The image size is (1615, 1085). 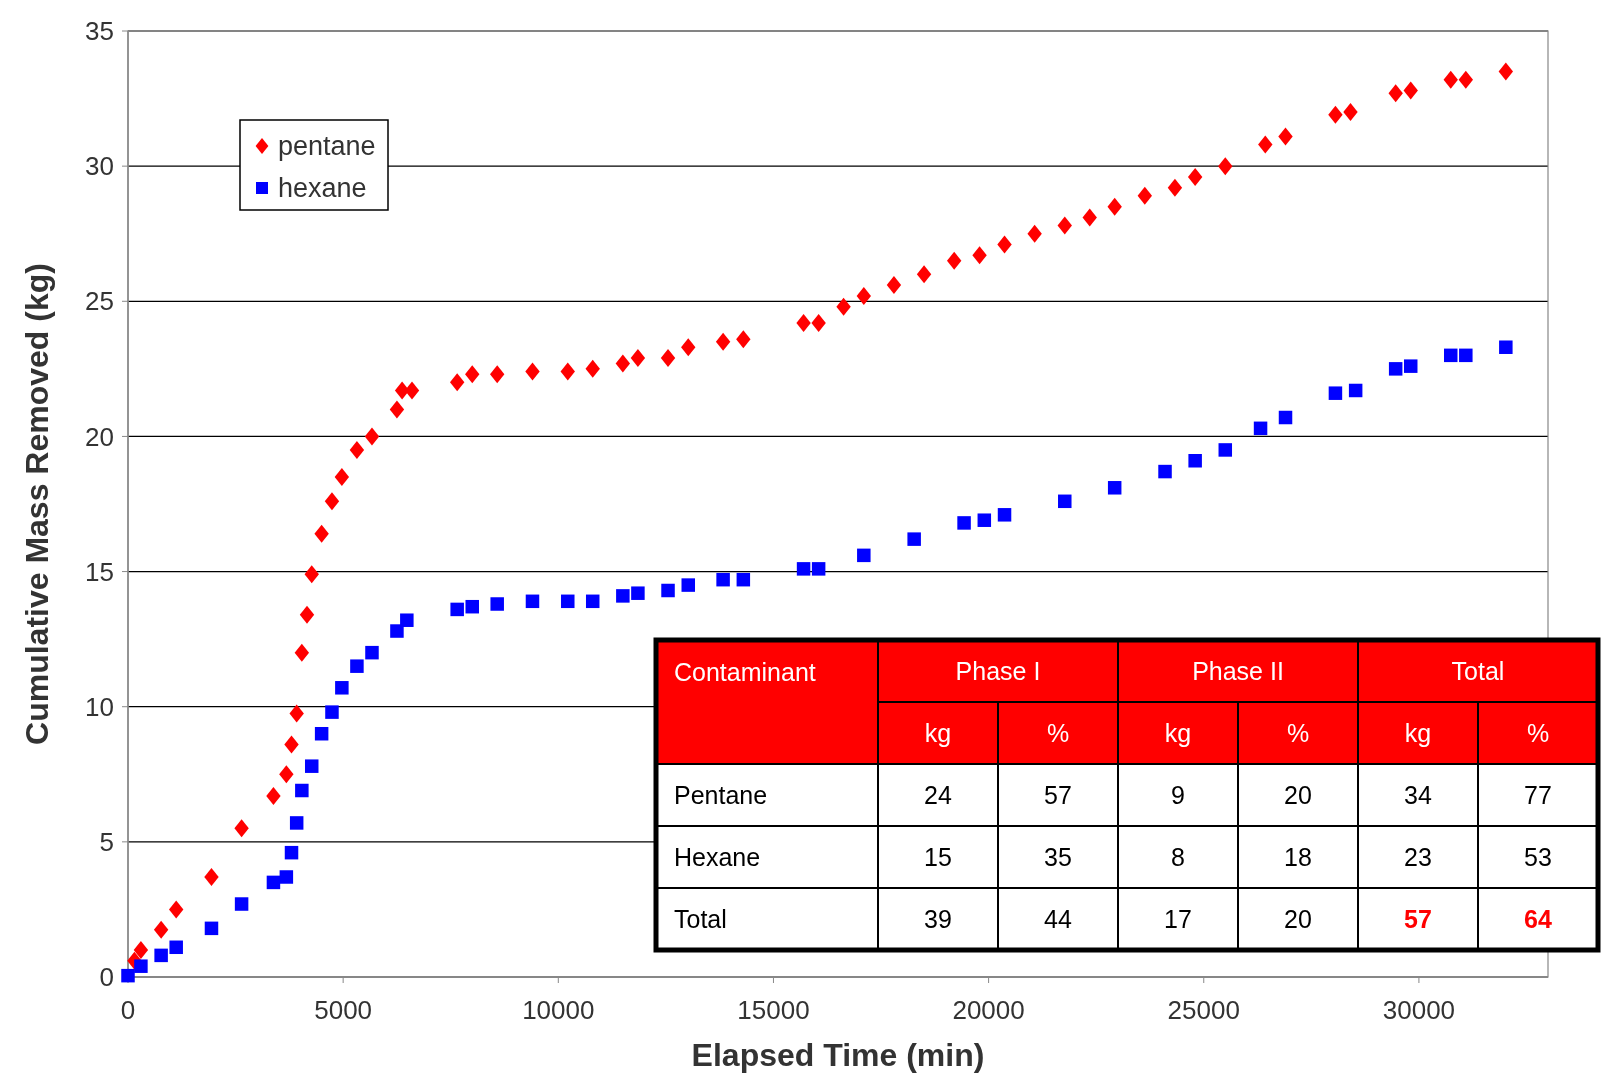 What do you see at coordinates (838, 1055) in the screenshot?
I see `x-axis-title: Elapsed Time (min)` at bounding box center [838, 1055].